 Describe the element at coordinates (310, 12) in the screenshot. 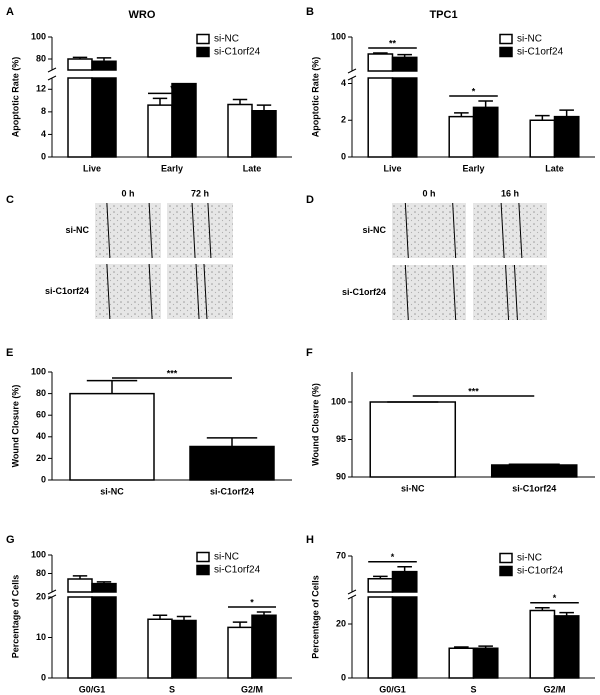

I see `panel-label: B` at that location.